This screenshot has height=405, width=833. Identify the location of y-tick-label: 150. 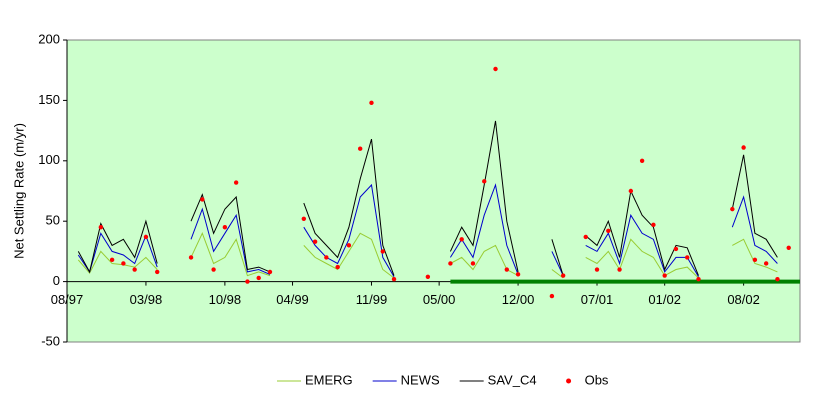
(49, 99).